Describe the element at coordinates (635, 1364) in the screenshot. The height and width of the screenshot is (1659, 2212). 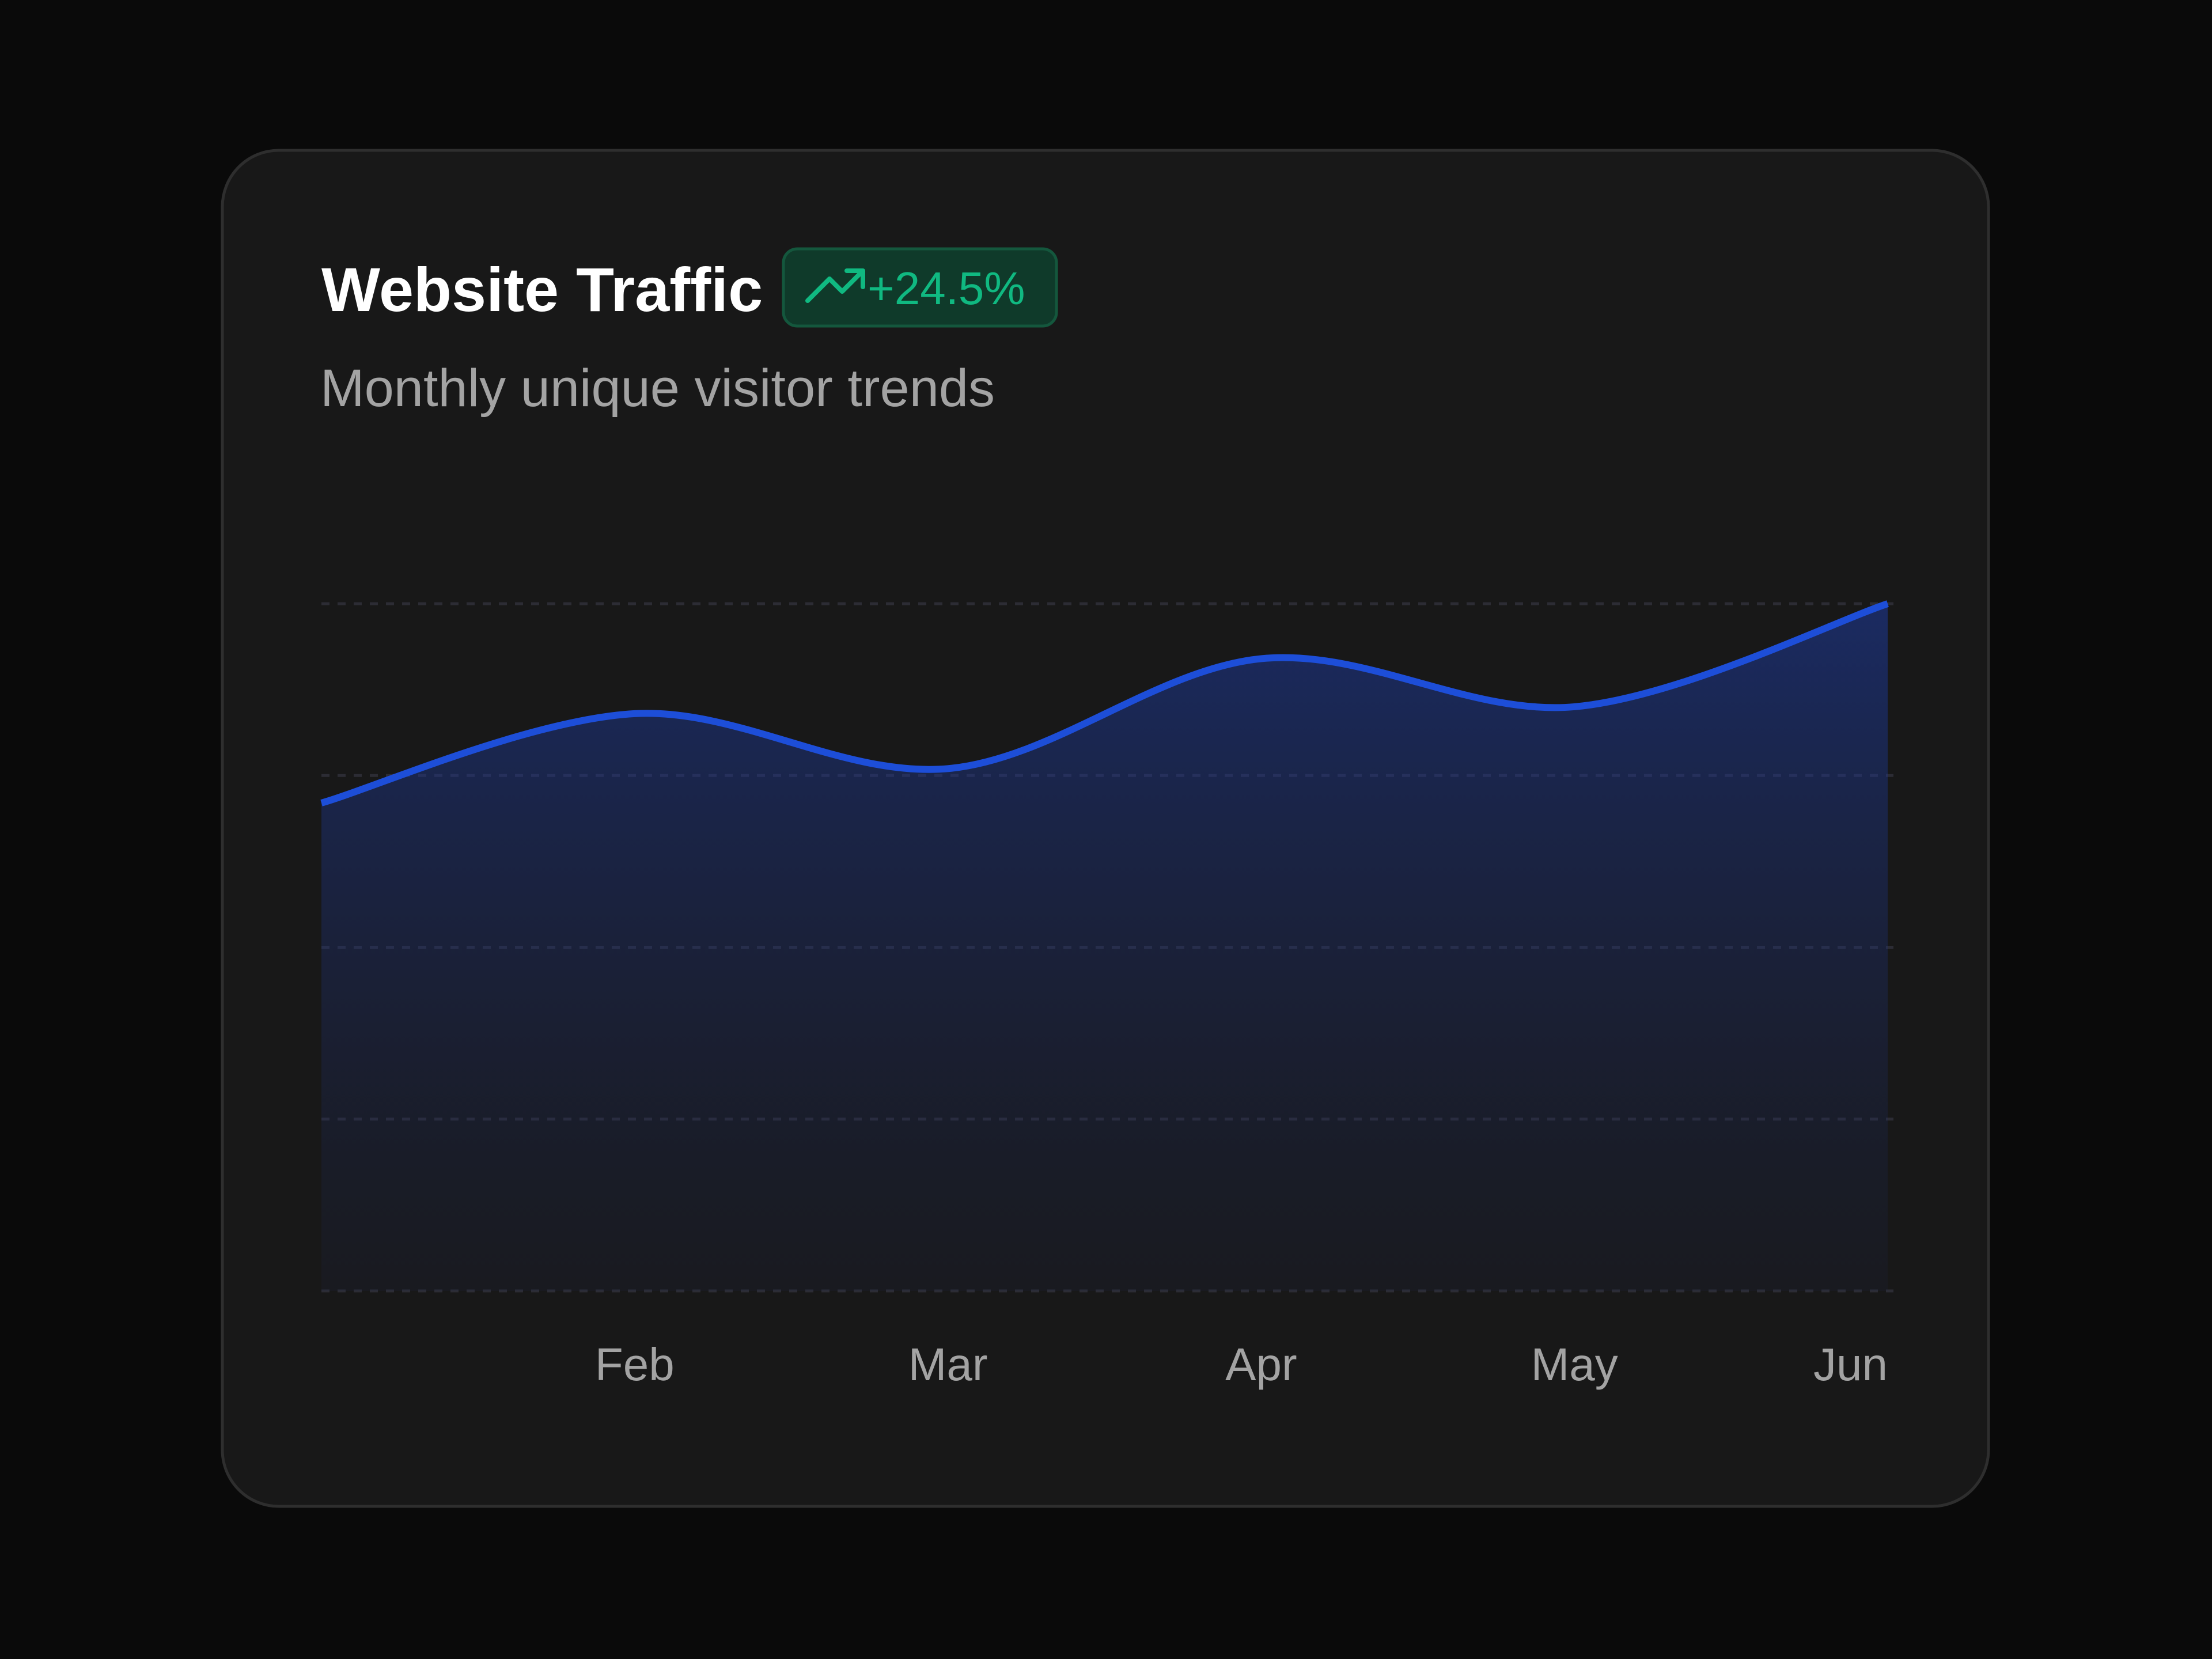
I see `x-tick-label: Feb` at that location.